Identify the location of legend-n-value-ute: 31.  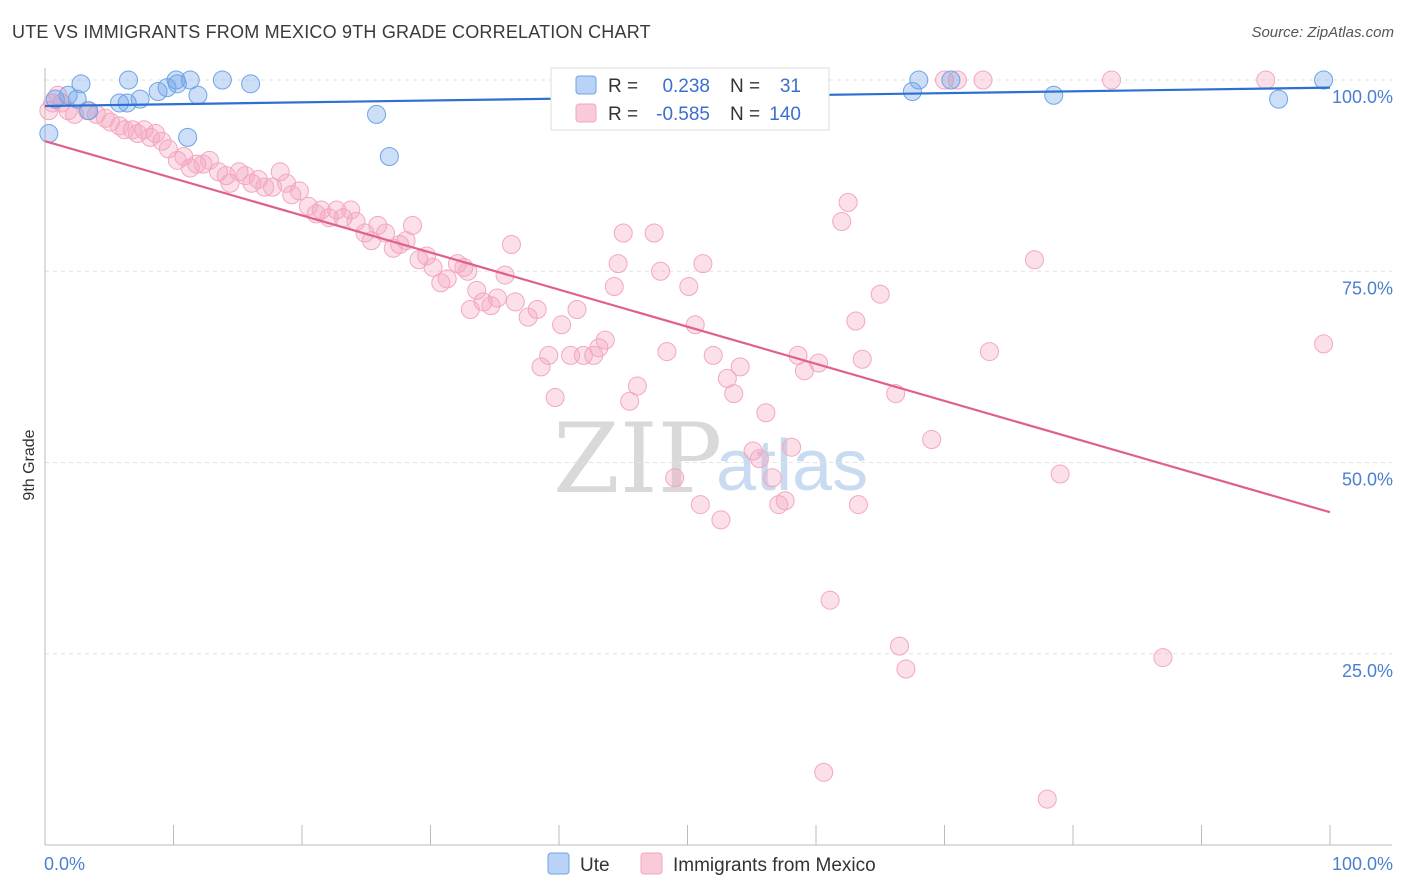
(790, 86).